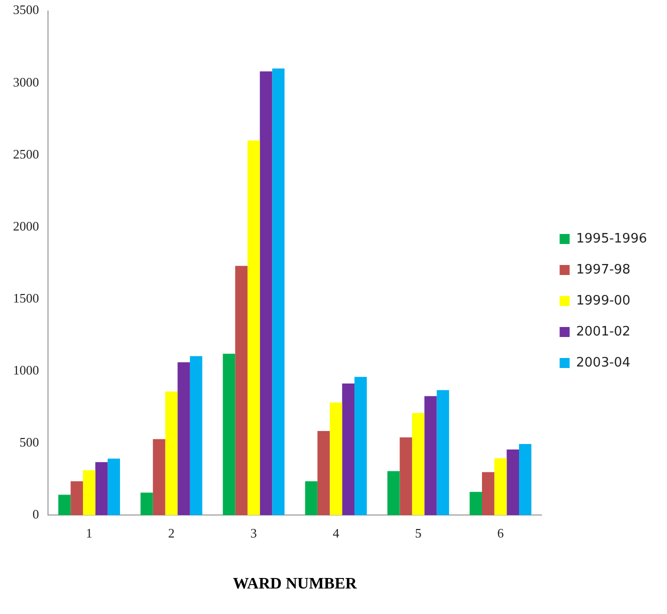 The image size is (667, 614). I want to click on legend-label: 1995-1996, so click(611, 238).